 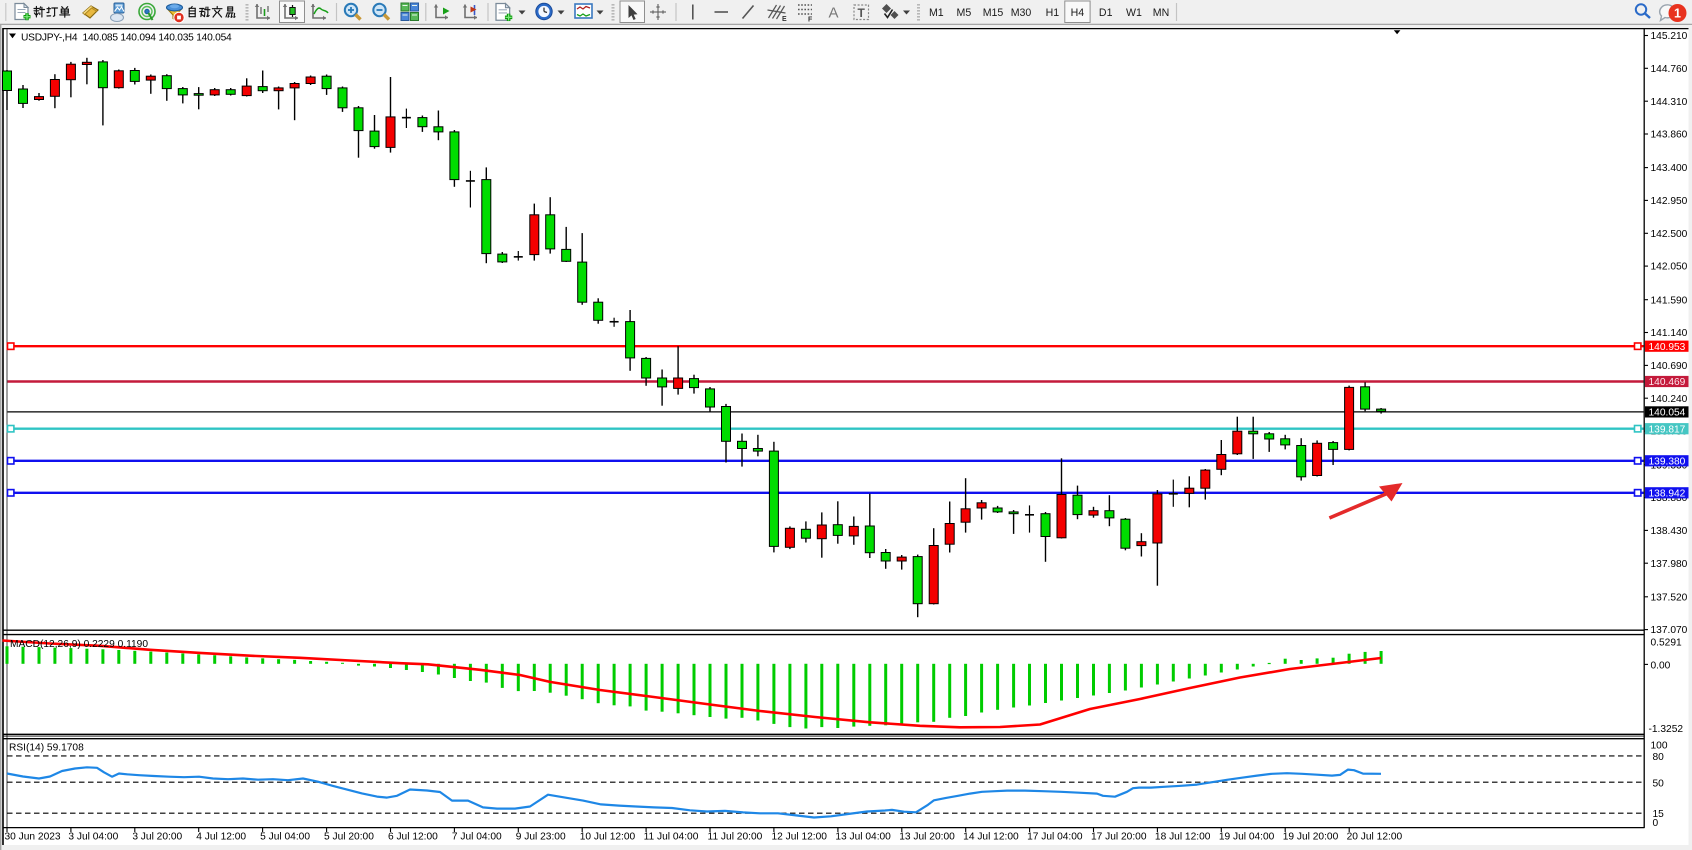 What do you see at coordinates (1667, 413) in the screenshot?
I see `svg-text: 140.054` at bounding box center [1667, 413].